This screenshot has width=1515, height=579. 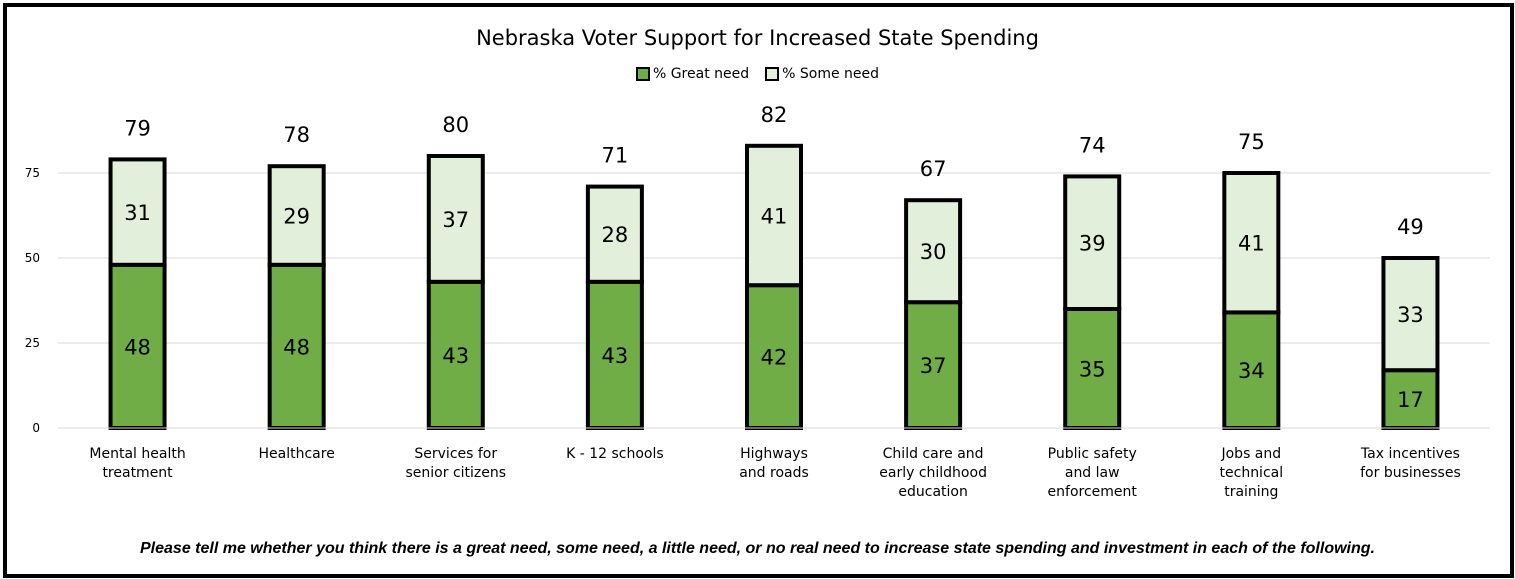 I want to click on legend-swatch-some-need, so click(x=772, y=74).